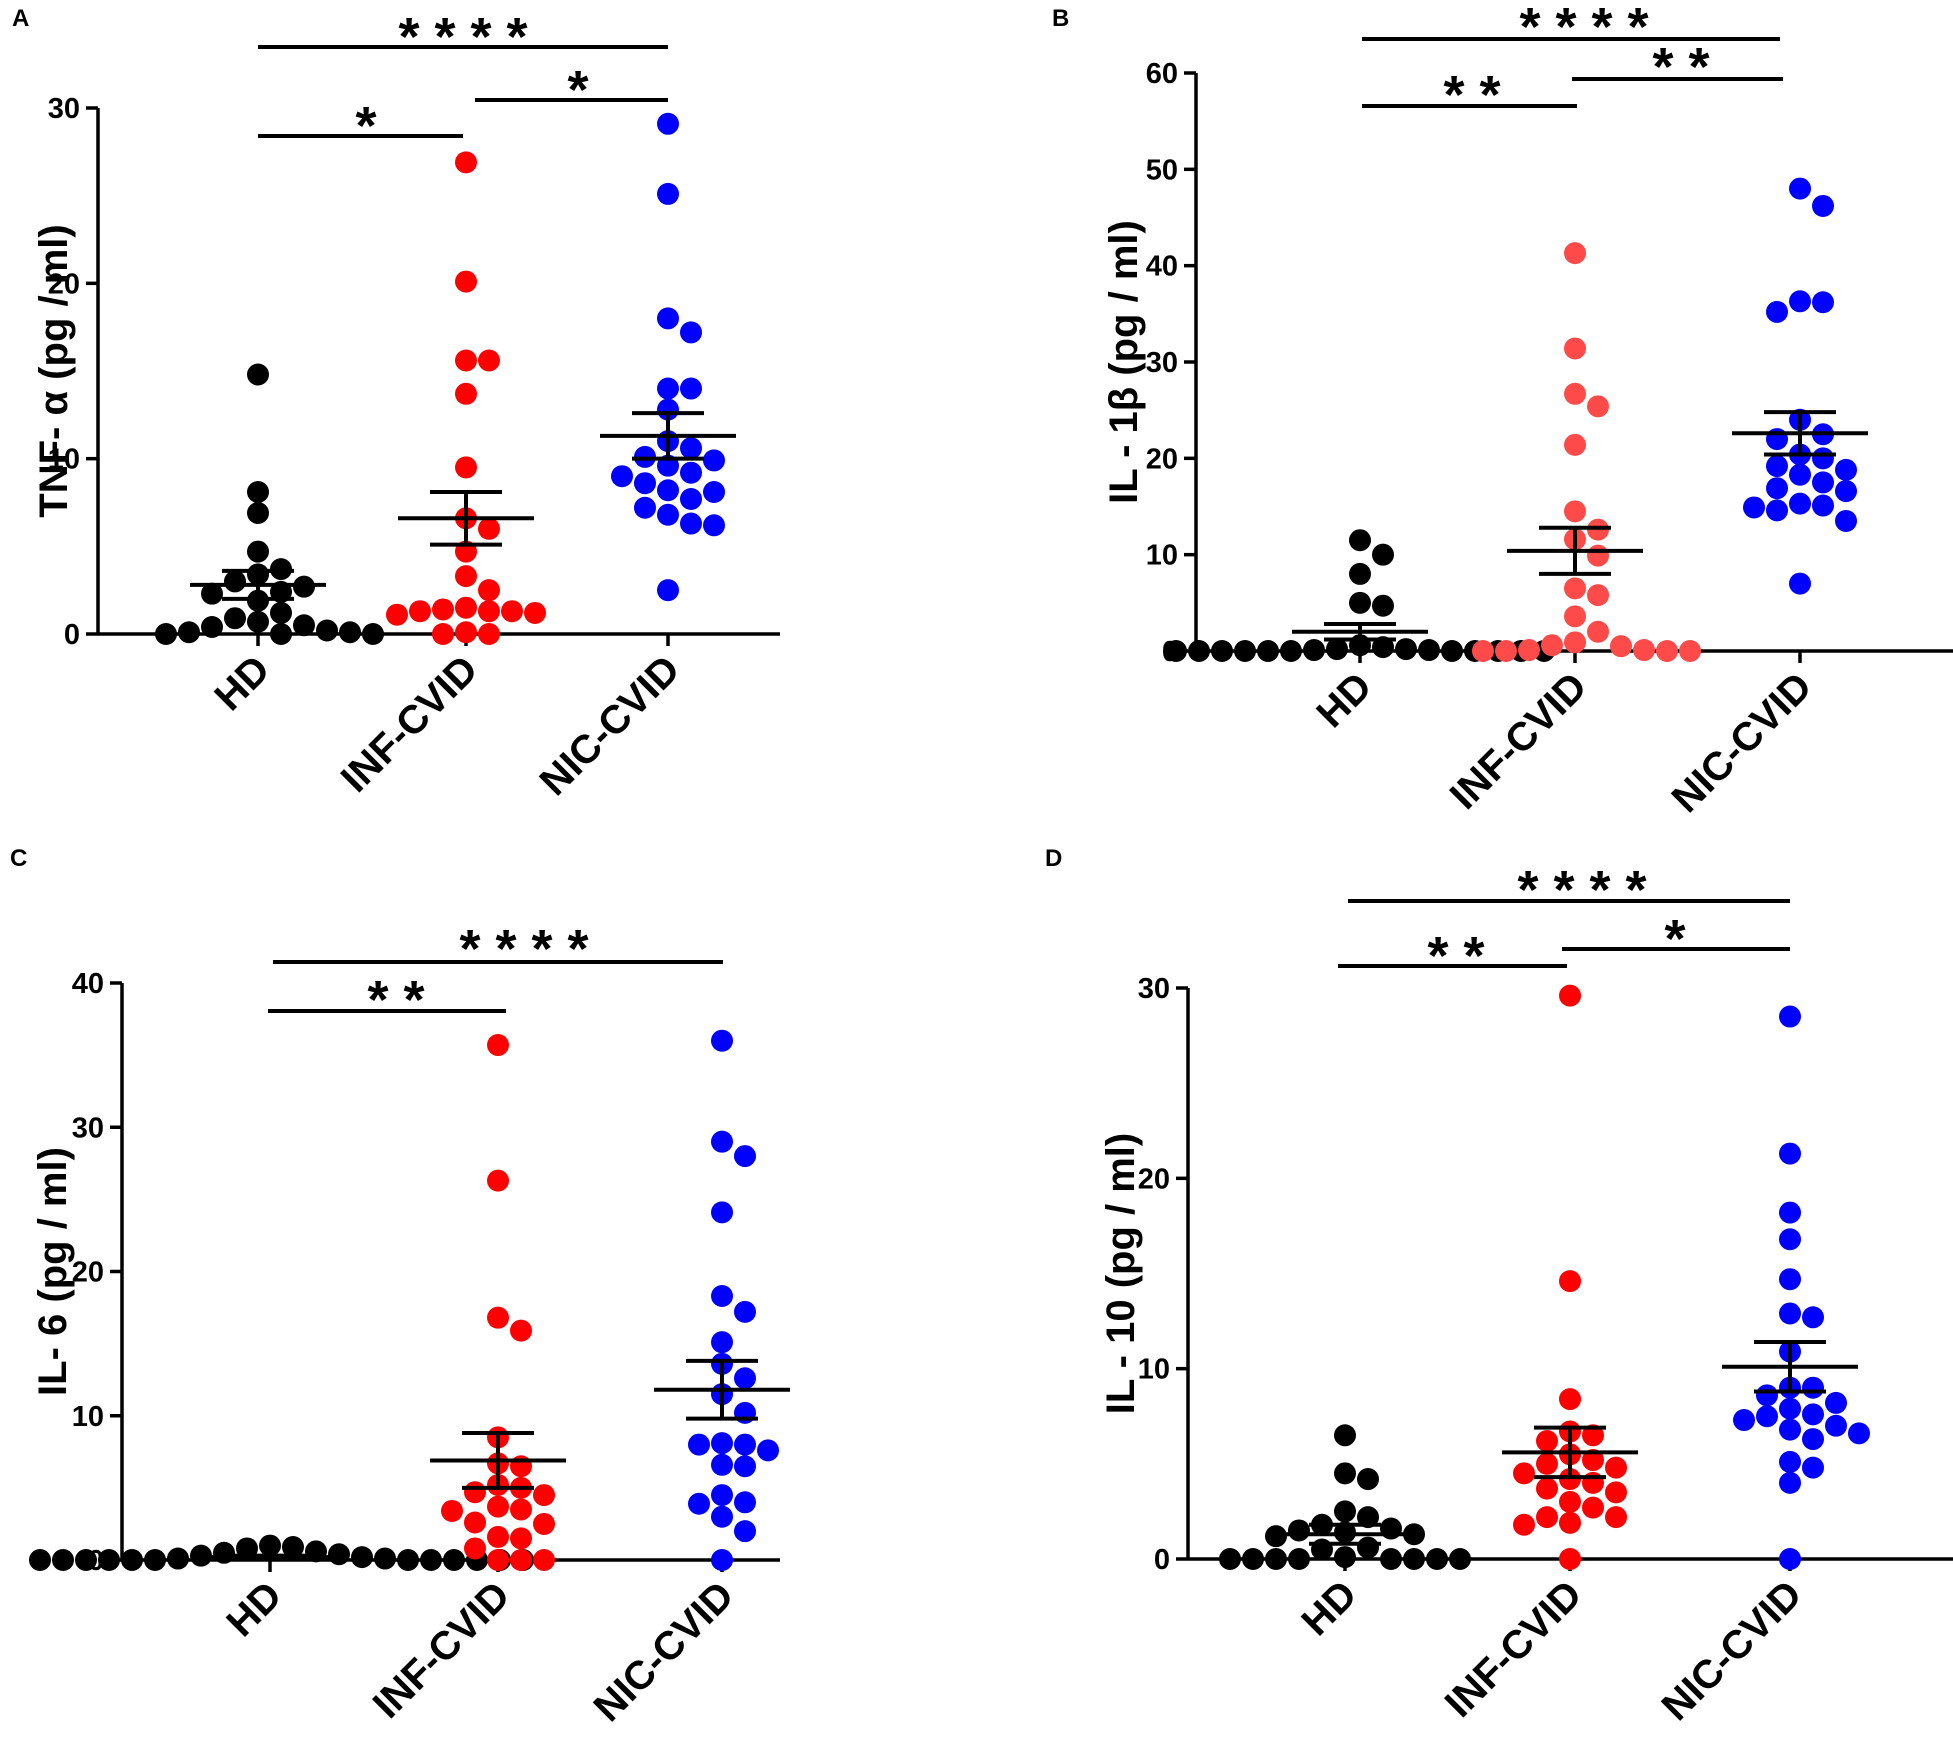  What do you see at coordinates (18, 858) in the screenshot?
I see `panel-letter: C` at bounding box center [18, 858].